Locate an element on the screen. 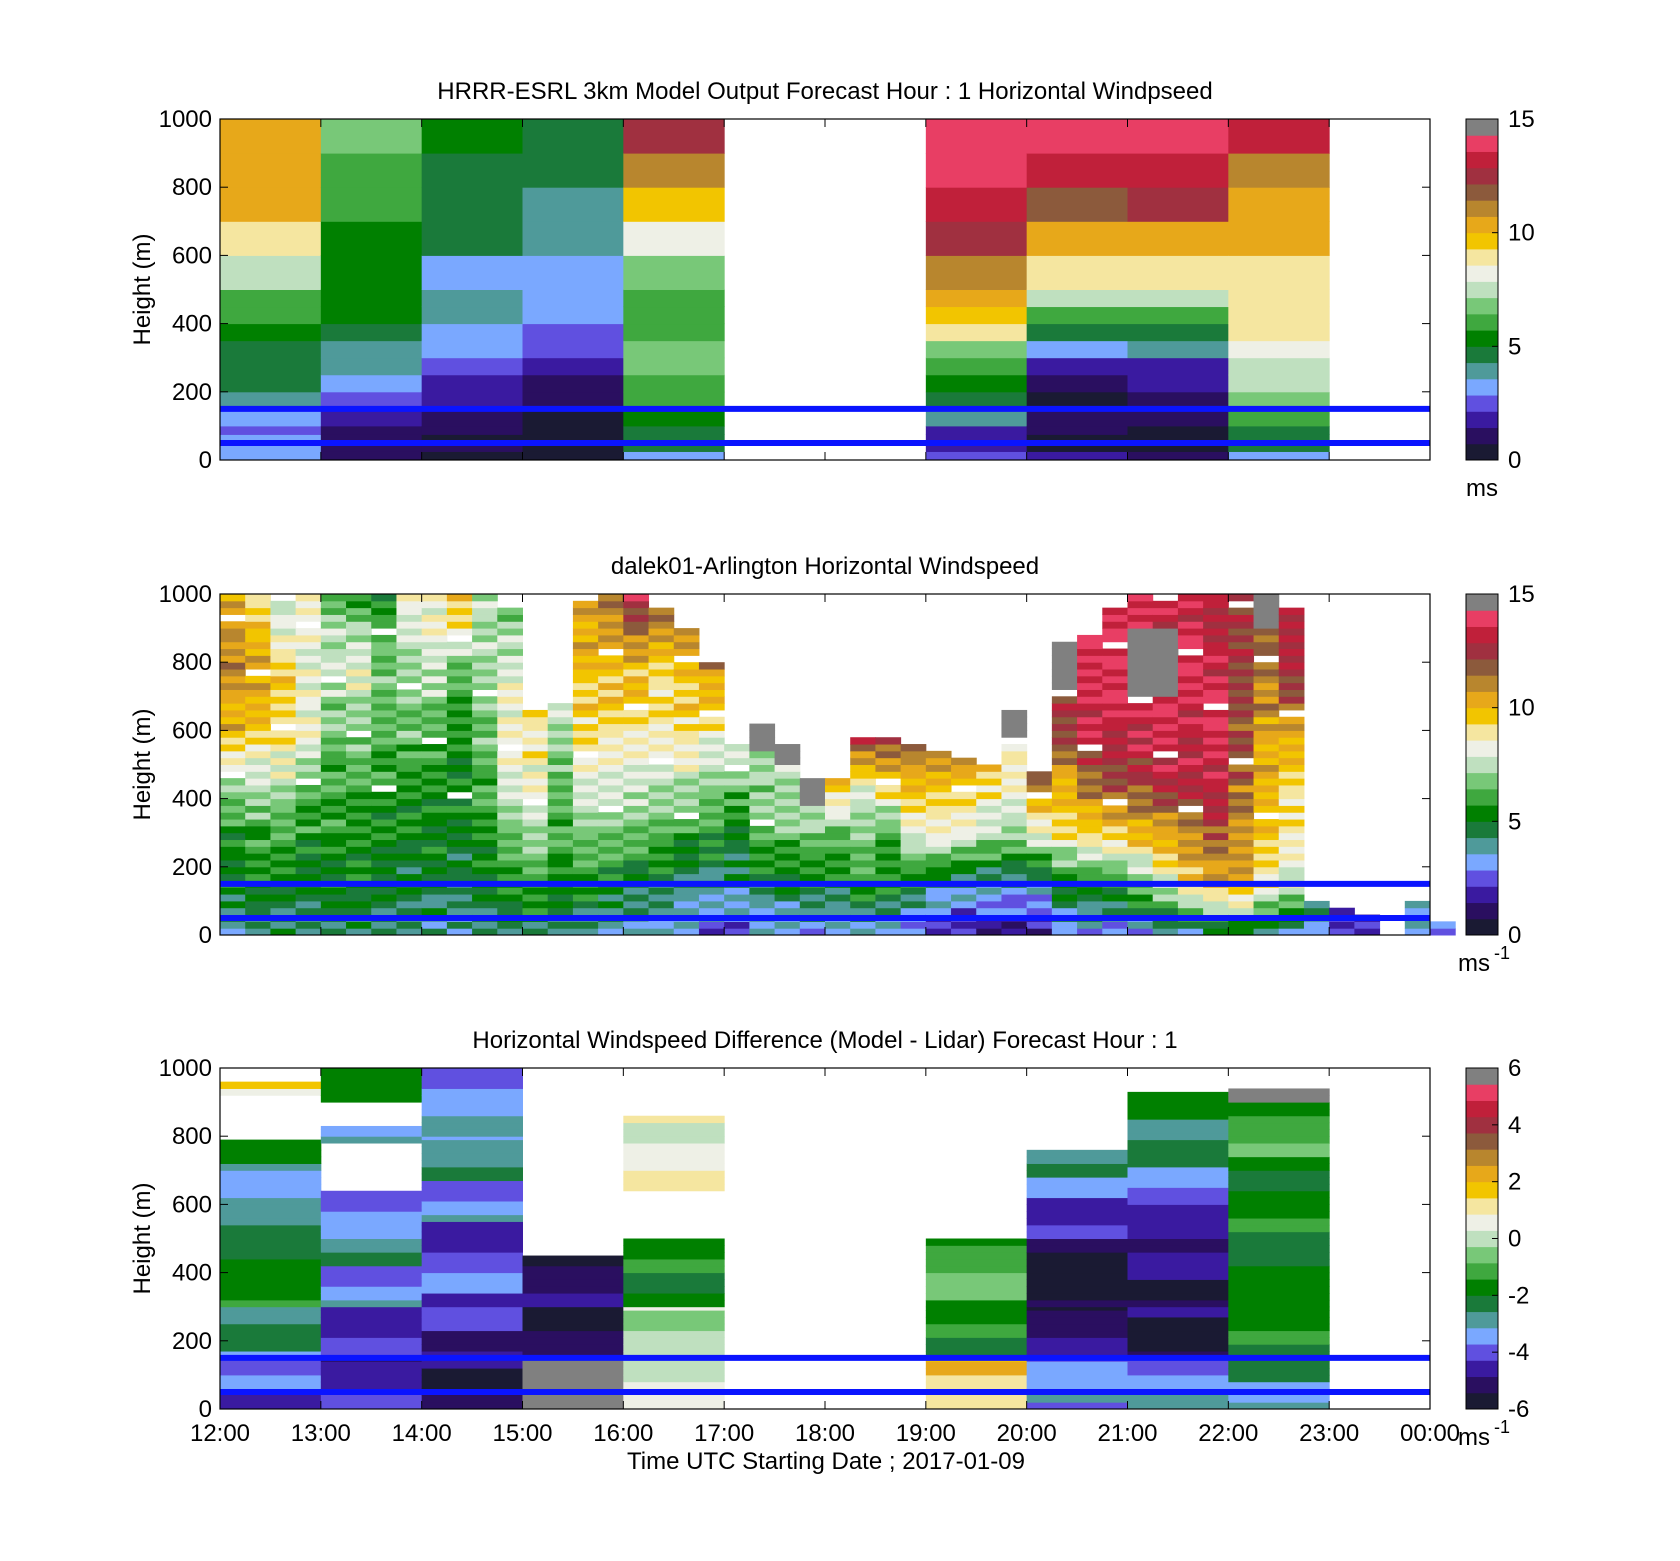 The width and height of the screenshot is (1680, 1561). y-tick-label: 200 is located at coordinates (192, 867).